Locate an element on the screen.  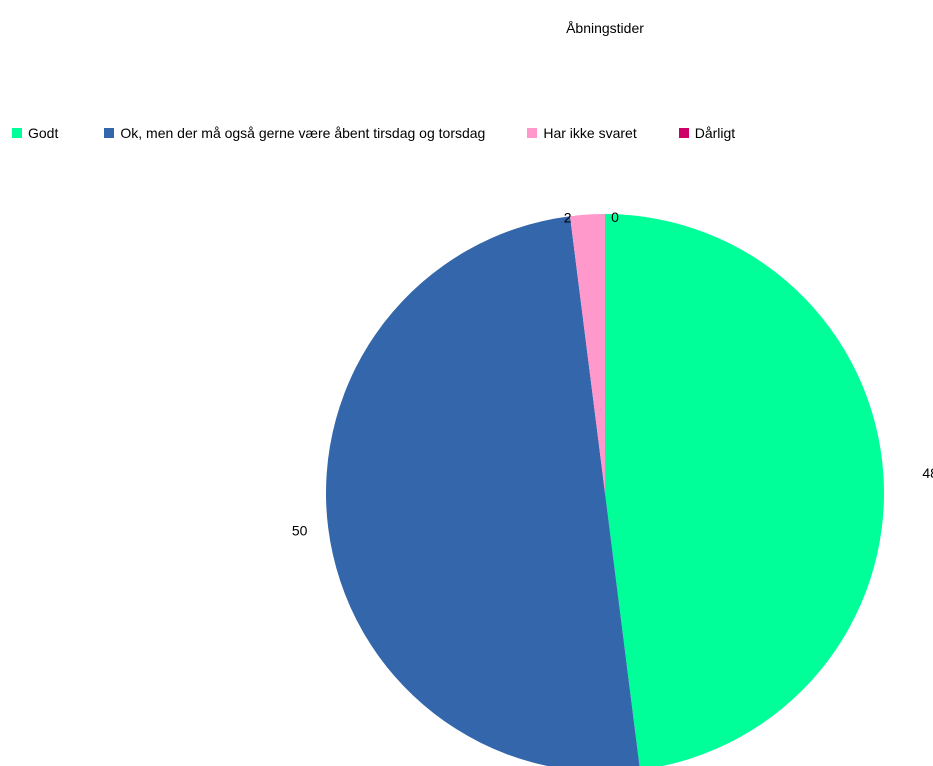
chart-title: Åbningstider is located at coordinates (605, 28).